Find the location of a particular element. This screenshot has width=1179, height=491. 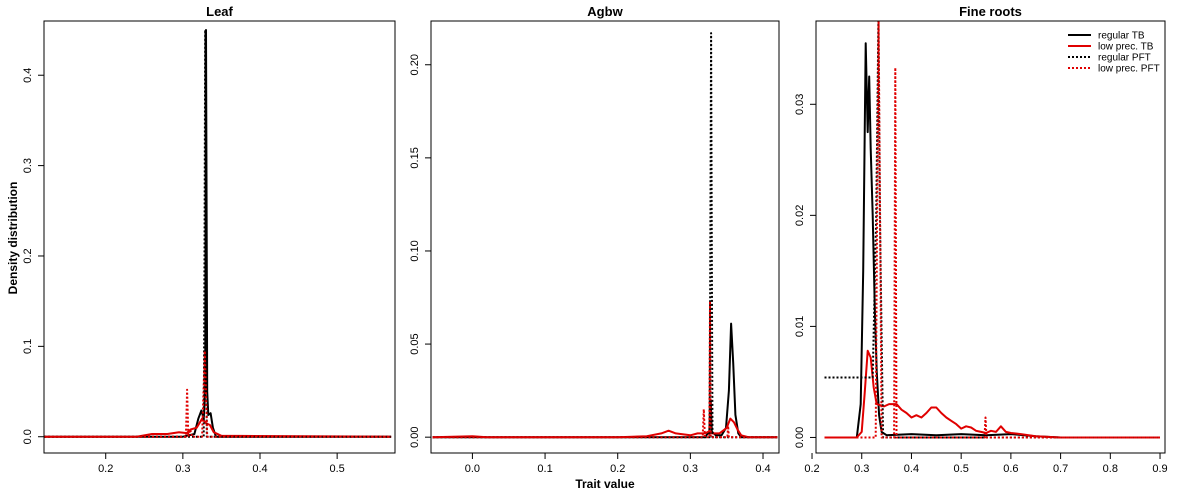

x-tick-label: 0.0 is located at coordinates (472, 469).